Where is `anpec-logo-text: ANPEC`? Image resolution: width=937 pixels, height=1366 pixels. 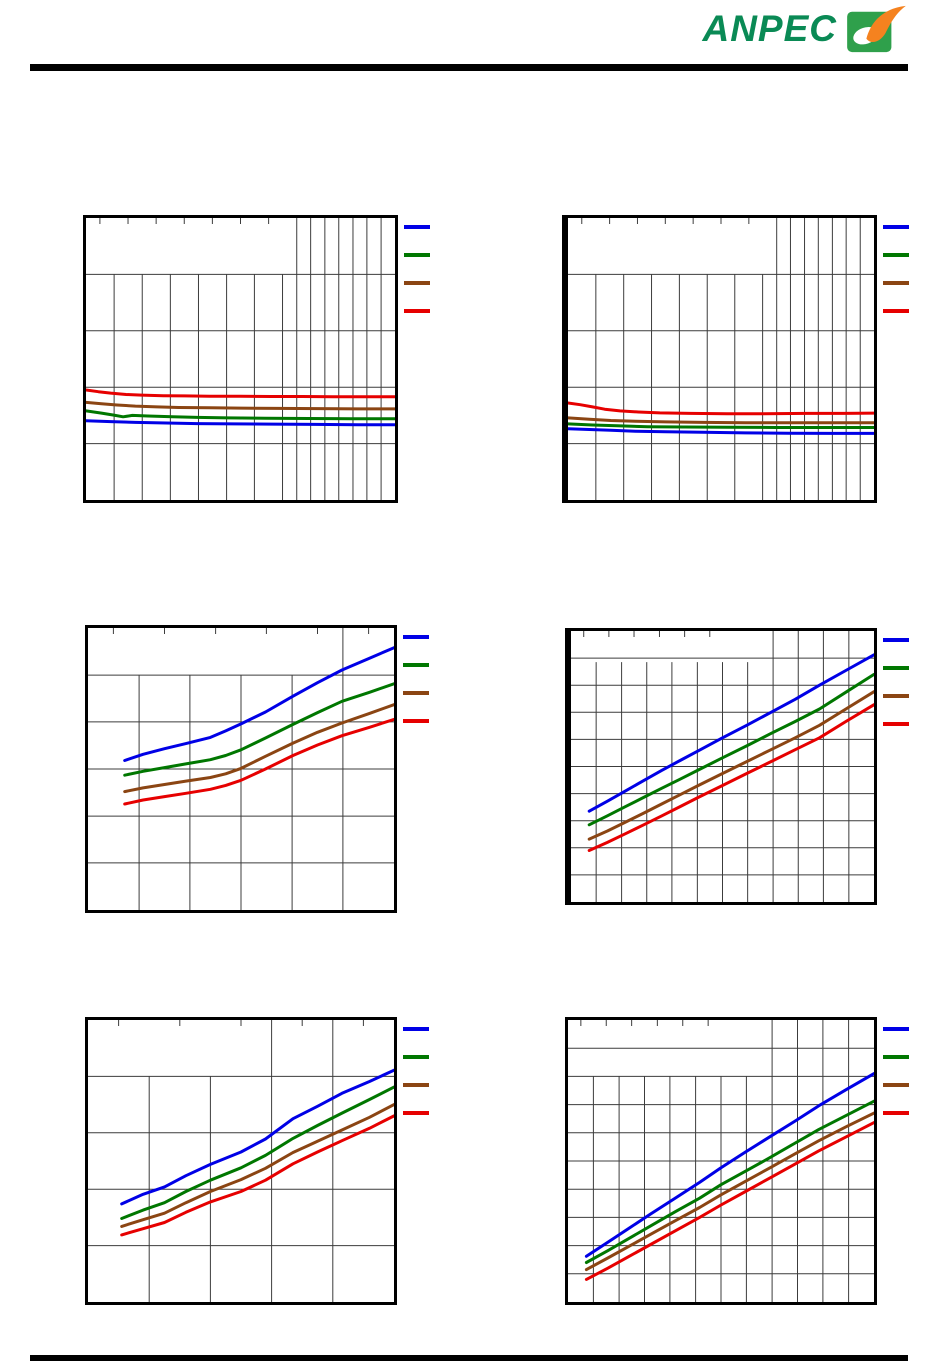
anpec-logo-text: ANPEC is located at coordinates (769, 28).